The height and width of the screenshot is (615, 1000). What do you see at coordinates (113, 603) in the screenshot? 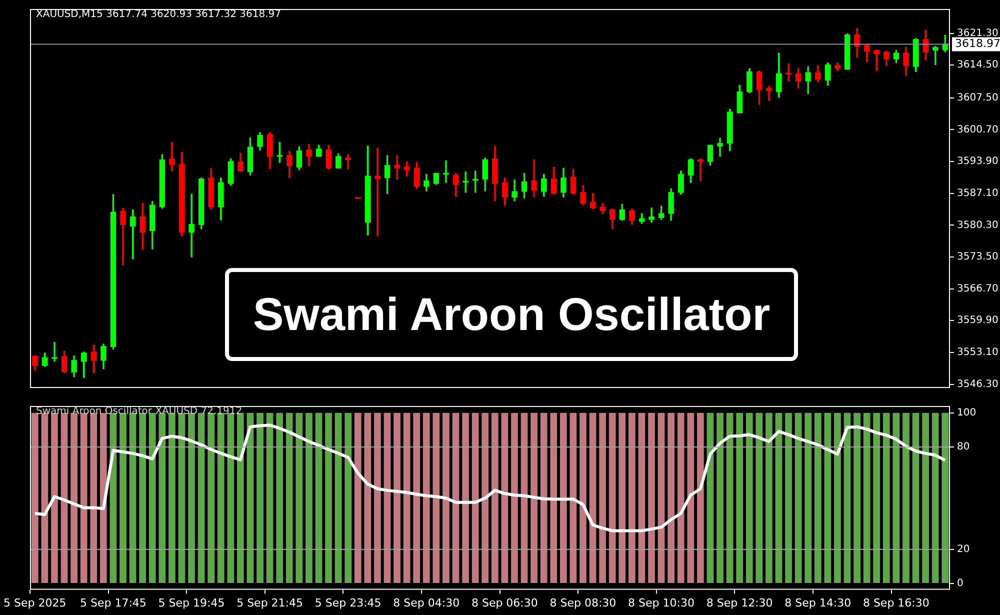
I see `x-tick-label: 5 Sep 17:45` at bounding box center [113, 603].